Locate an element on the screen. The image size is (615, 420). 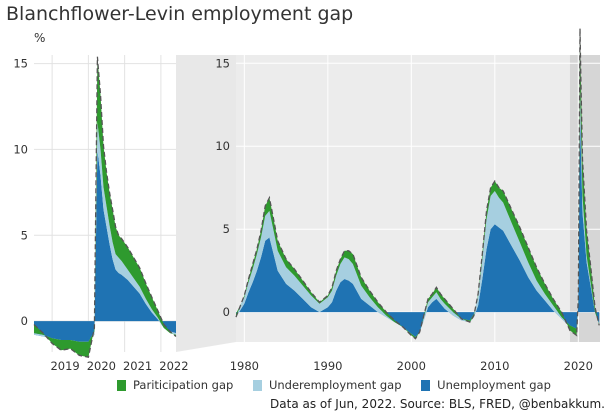
legend-swatch-unemployment is located at coordinates (426, 385).